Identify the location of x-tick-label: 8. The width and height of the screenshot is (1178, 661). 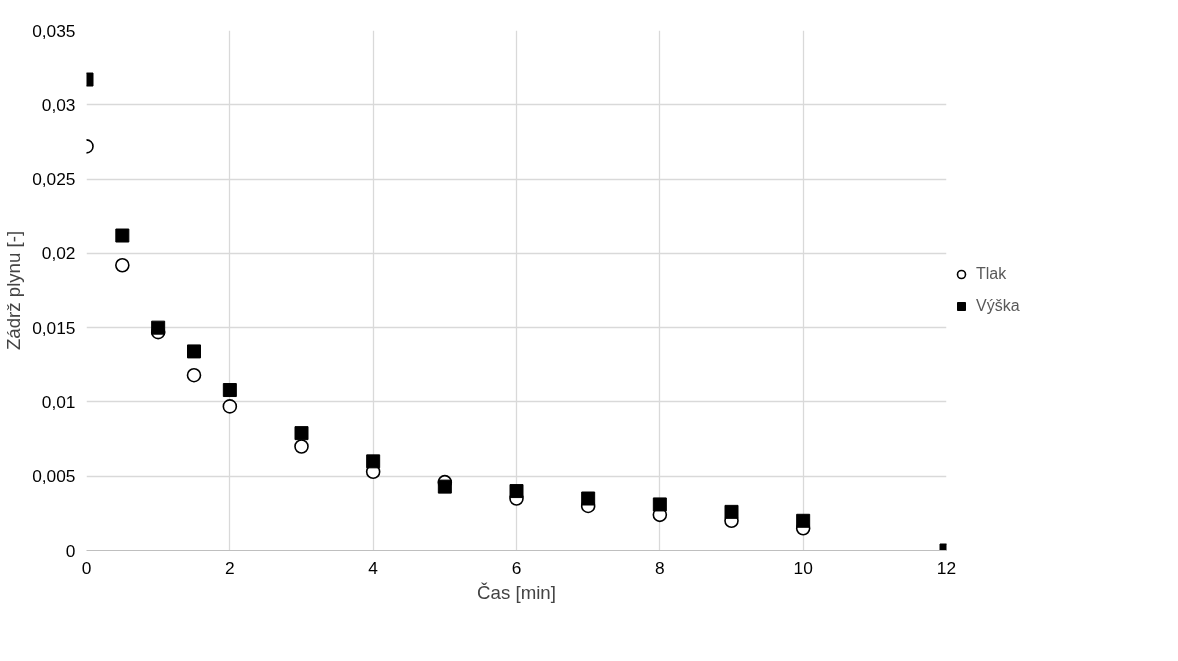
(660, 567).